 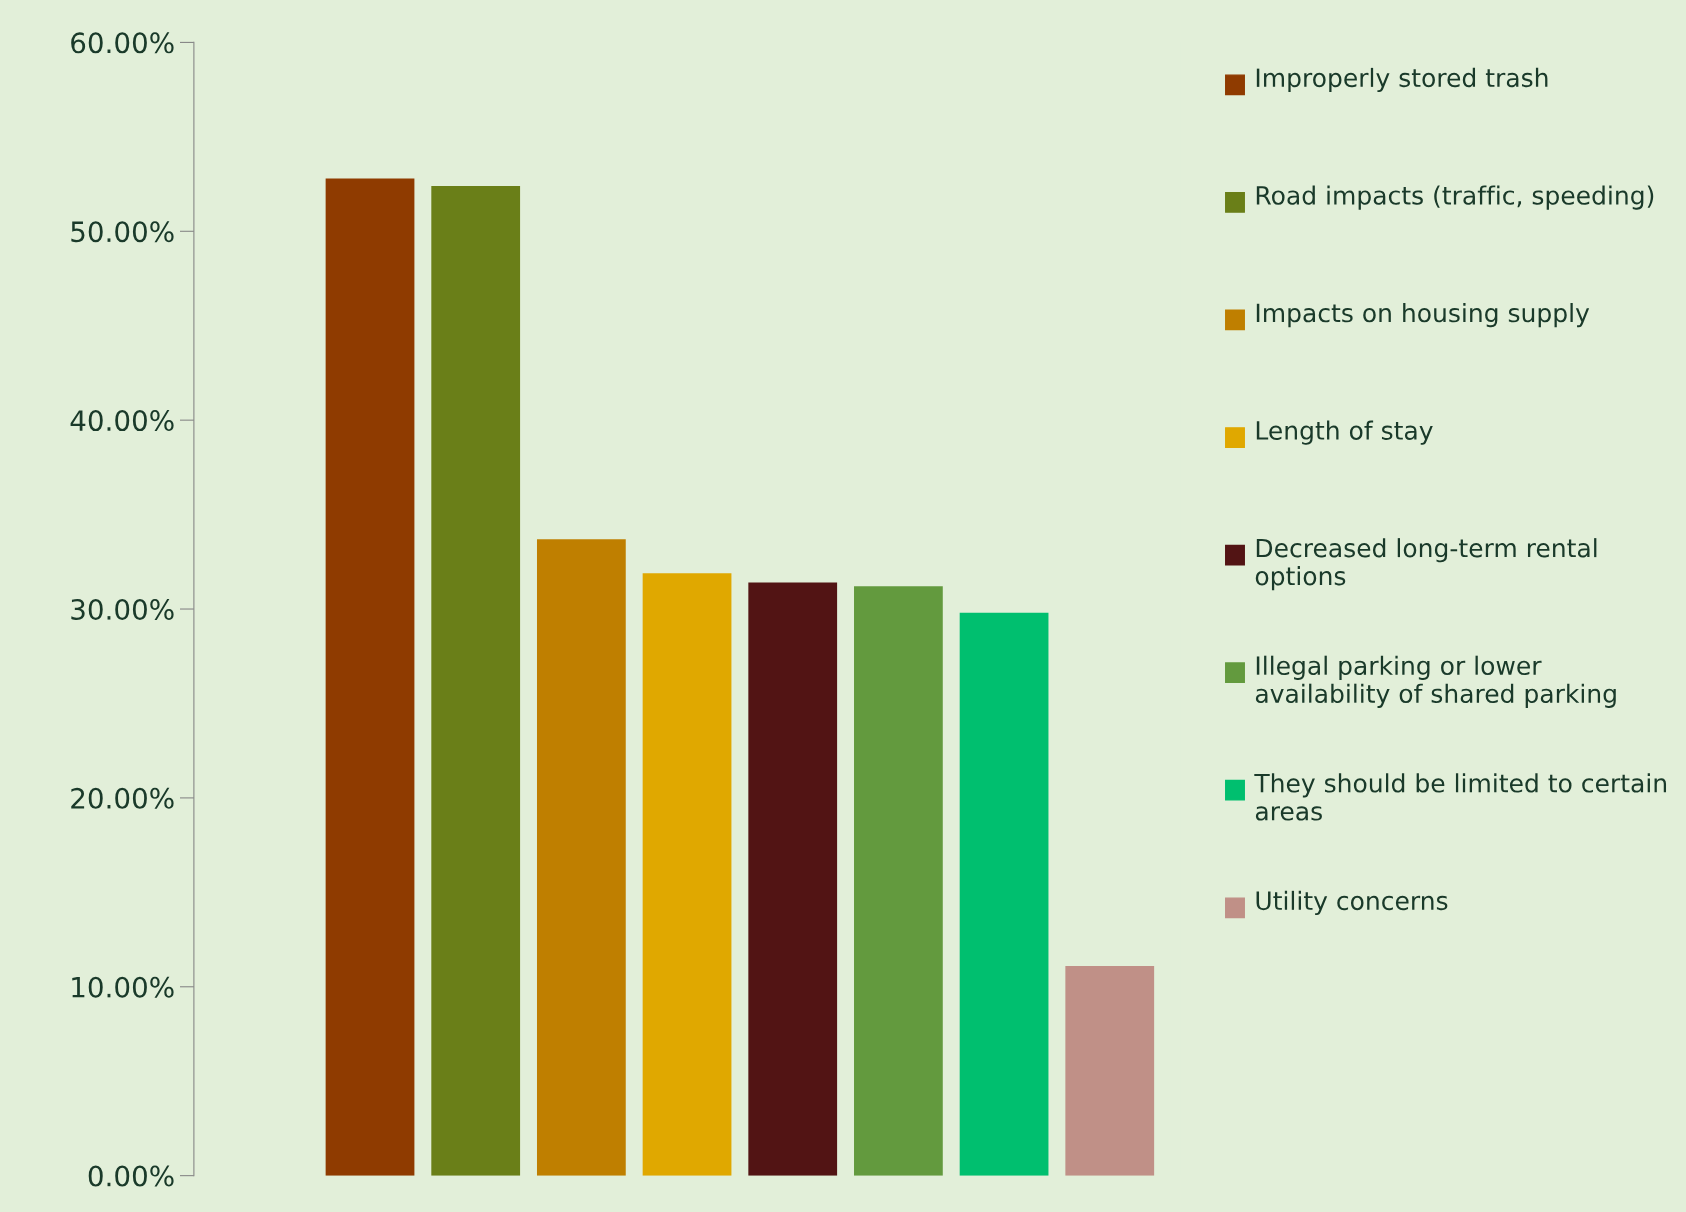 What do you see at coordinates (122, 798) in the screenshot?
I see `y-tick-label: 20.00%` at bounding box center [122, 798].